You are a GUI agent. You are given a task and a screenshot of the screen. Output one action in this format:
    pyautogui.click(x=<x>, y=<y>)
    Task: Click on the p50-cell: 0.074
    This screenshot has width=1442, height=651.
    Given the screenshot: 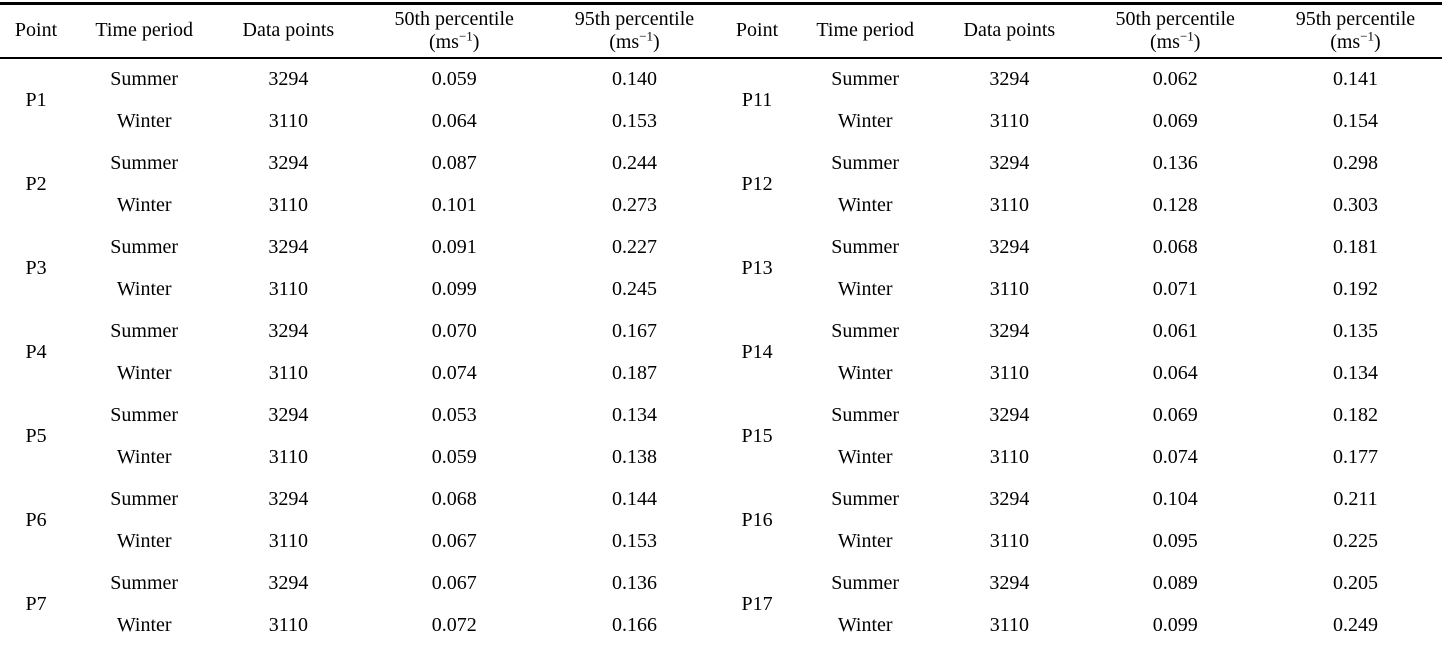 What is the action you would take?
    pyautogui.click(x=1175, y=456)
    